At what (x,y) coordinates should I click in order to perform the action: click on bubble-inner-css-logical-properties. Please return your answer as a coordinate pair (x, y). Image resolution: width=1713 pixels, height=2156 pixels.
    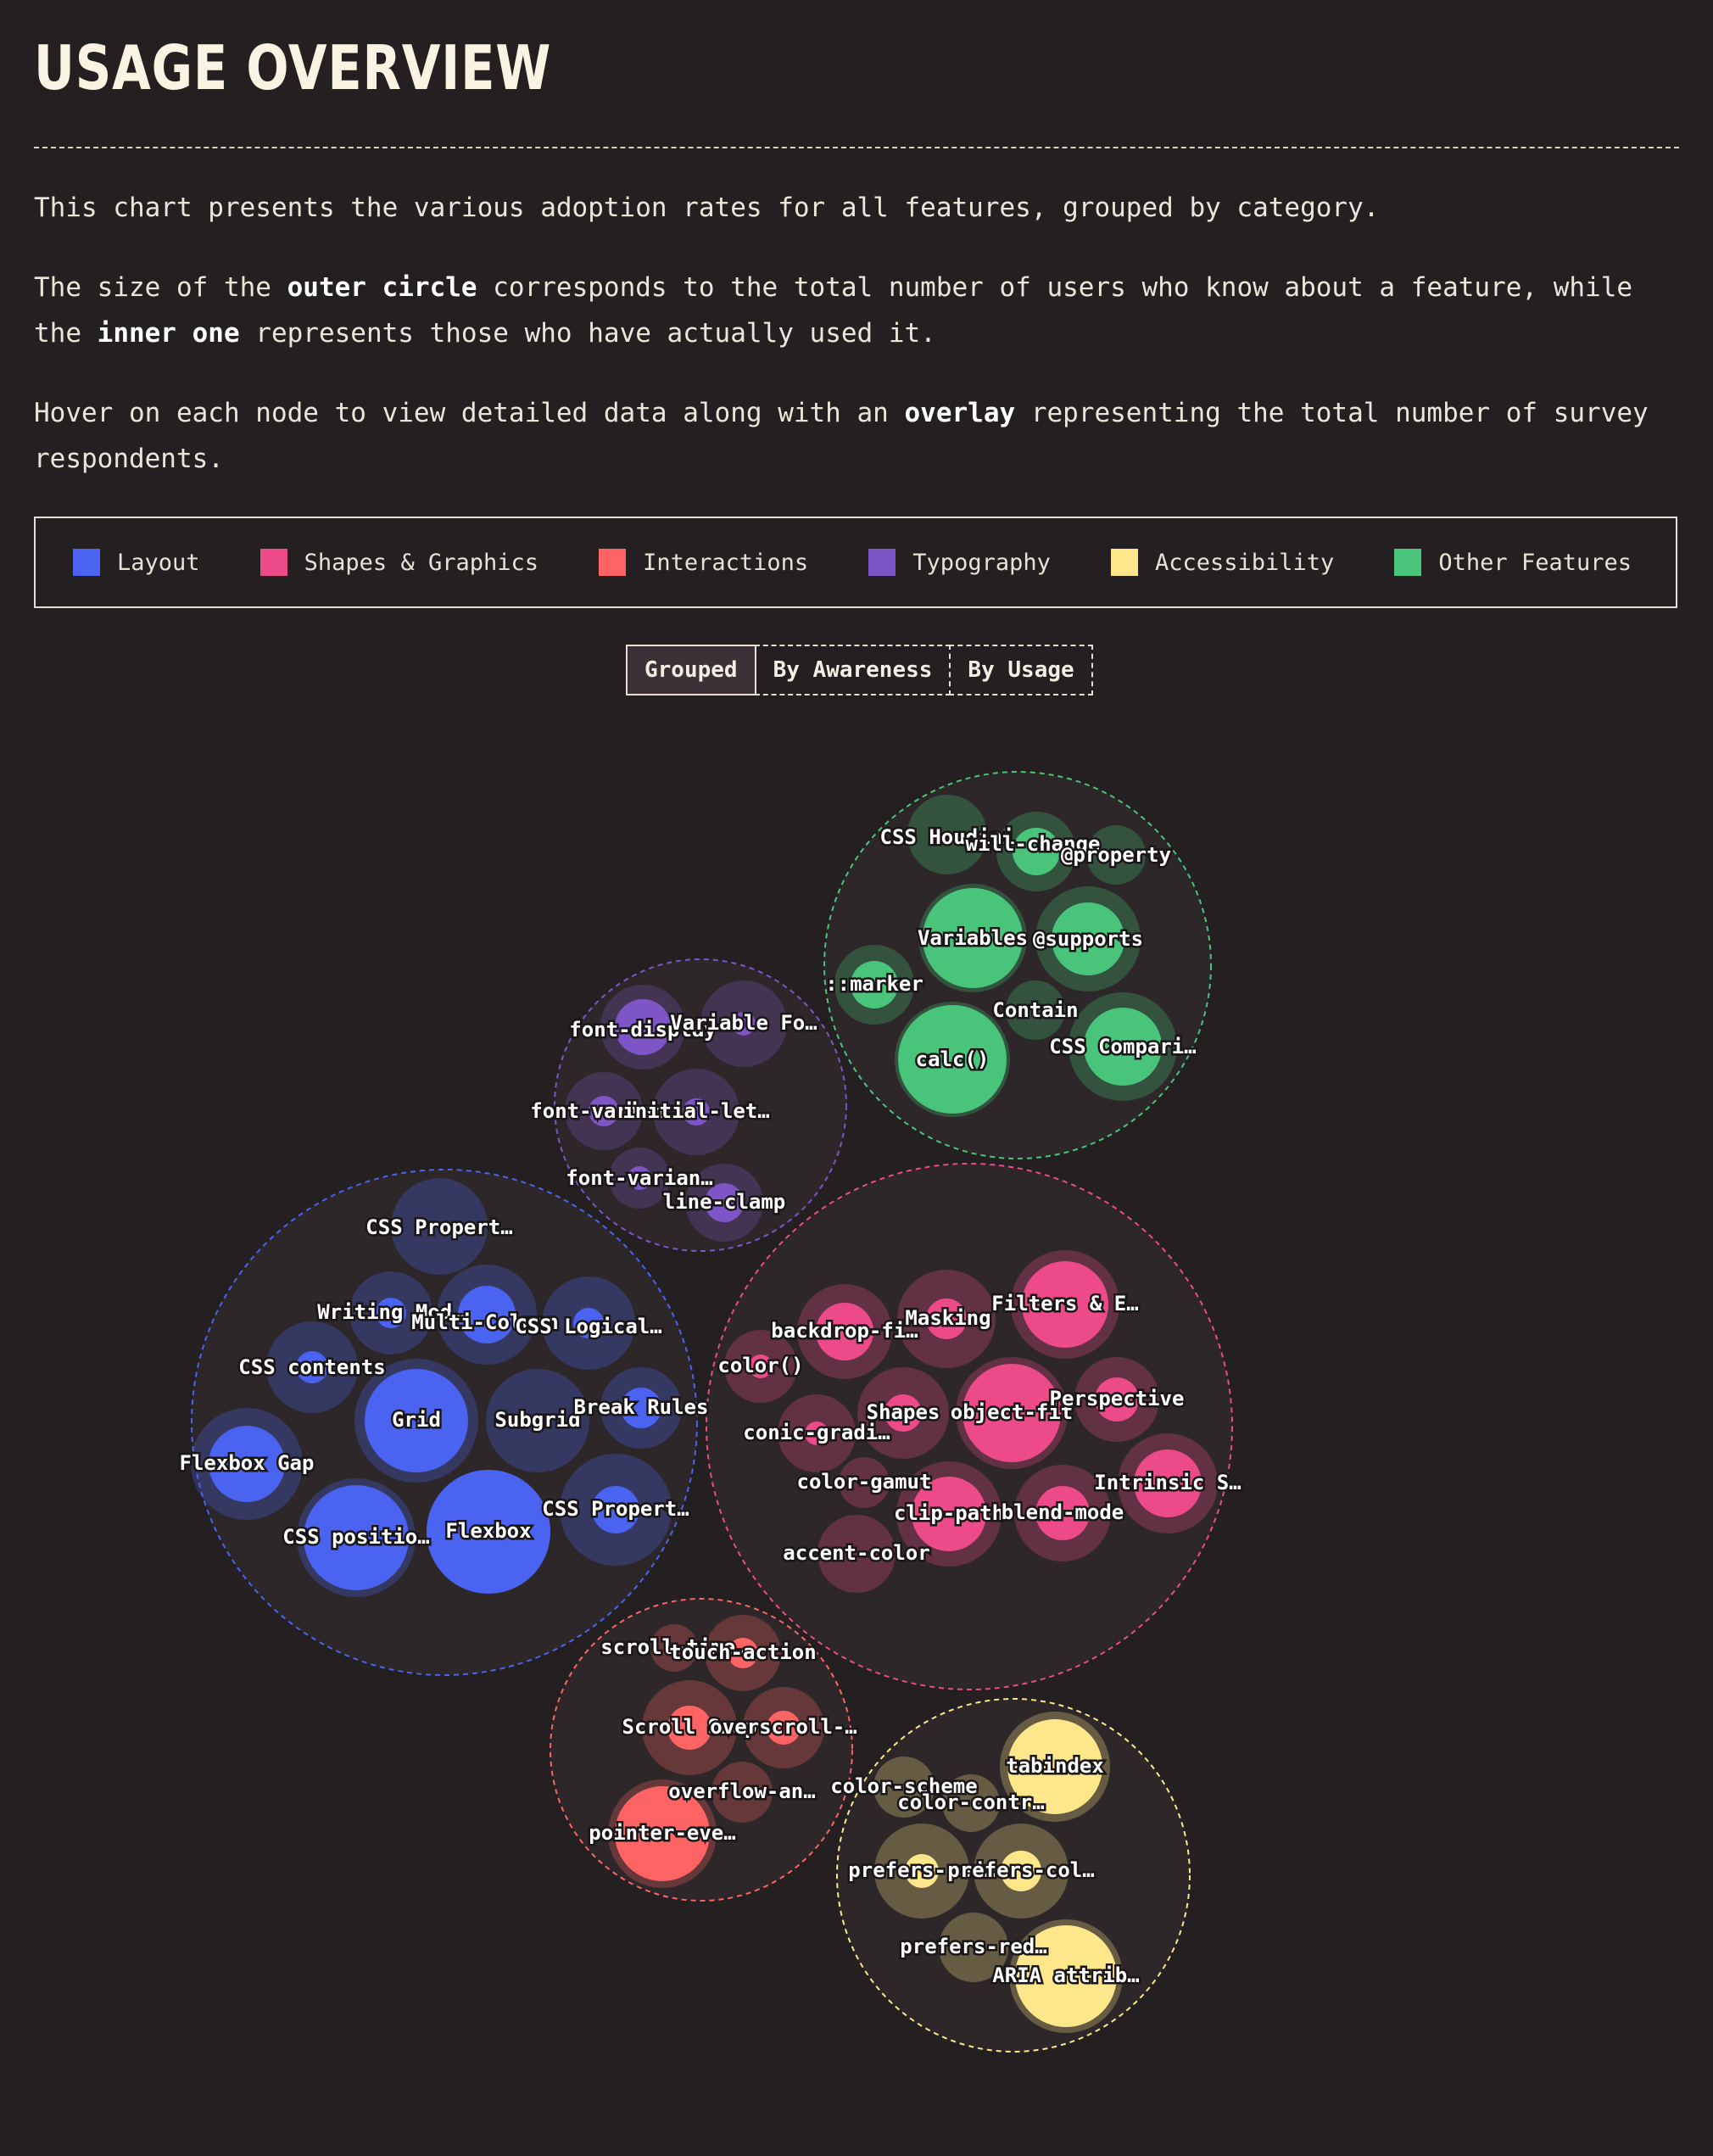
    Looking at the image, I should click on (588, 1323).